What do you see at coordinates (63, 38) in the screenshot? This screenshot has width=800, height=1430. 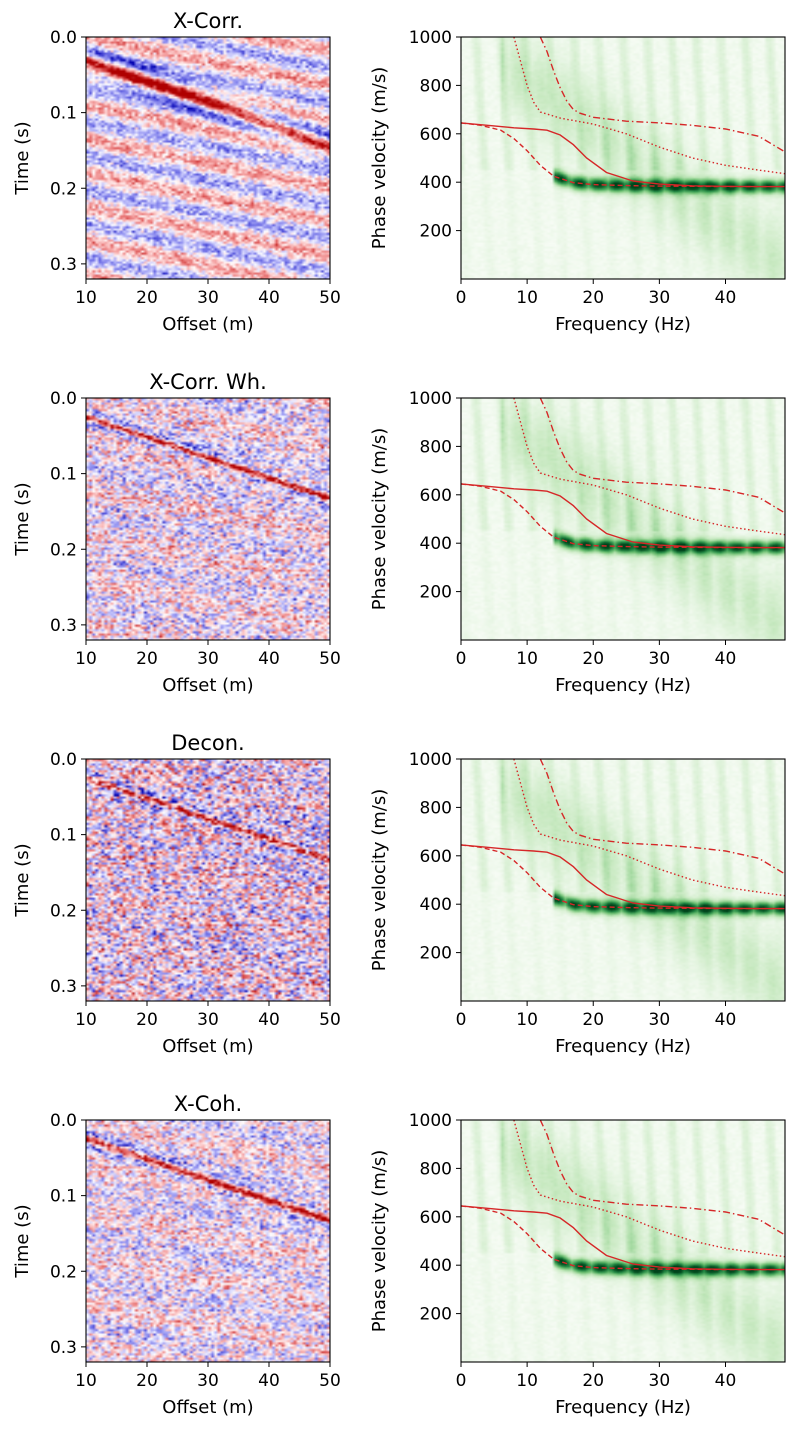 I see `y-tick-label: 0.0` at bounding box center [63, 38].